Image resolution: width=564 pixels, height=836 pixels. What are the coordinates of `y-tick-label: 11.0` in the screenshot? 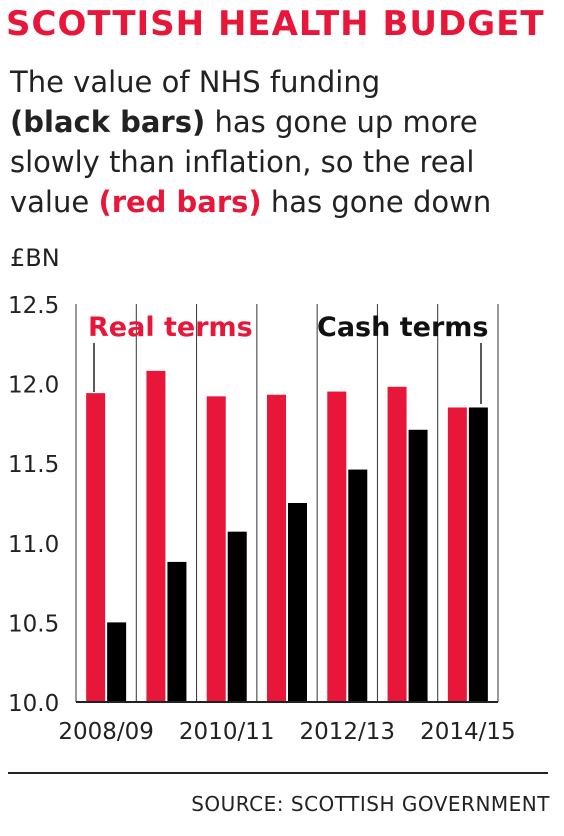 It's located at (33, 545).